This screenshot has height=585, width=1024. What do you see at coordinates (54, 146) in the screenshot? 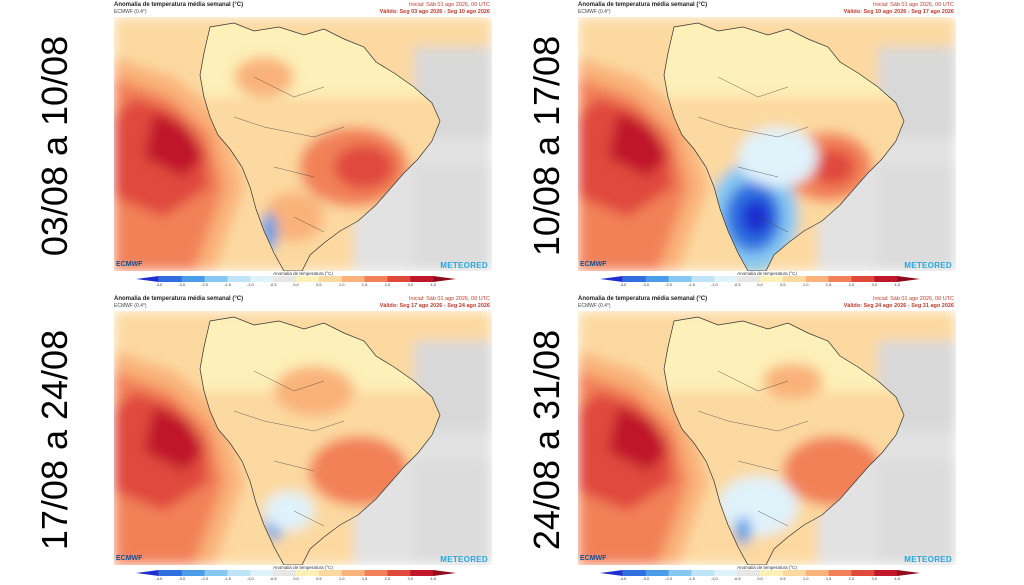
I see `period-label-1: 03/08 a 10/08` at bounding box center [54, 146].